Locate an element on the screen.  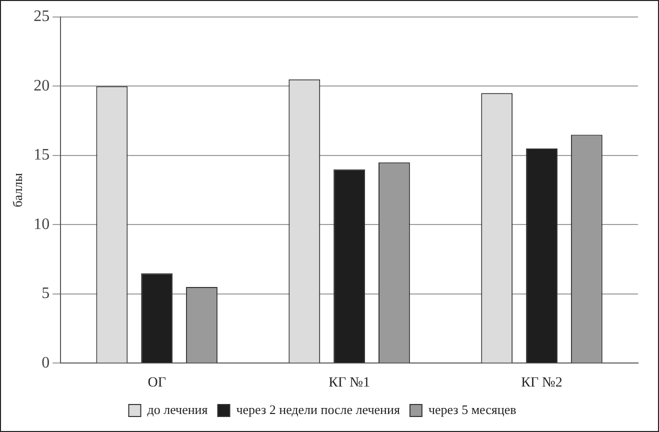
x-tick-label: ОГ is located at coordinates (157, 382).